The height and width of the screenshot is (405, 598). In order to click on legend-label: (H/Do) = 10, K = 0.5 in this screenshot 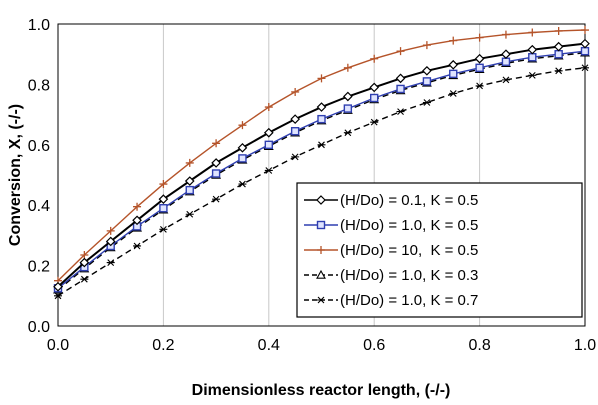, I will do `click(409, 250)`.